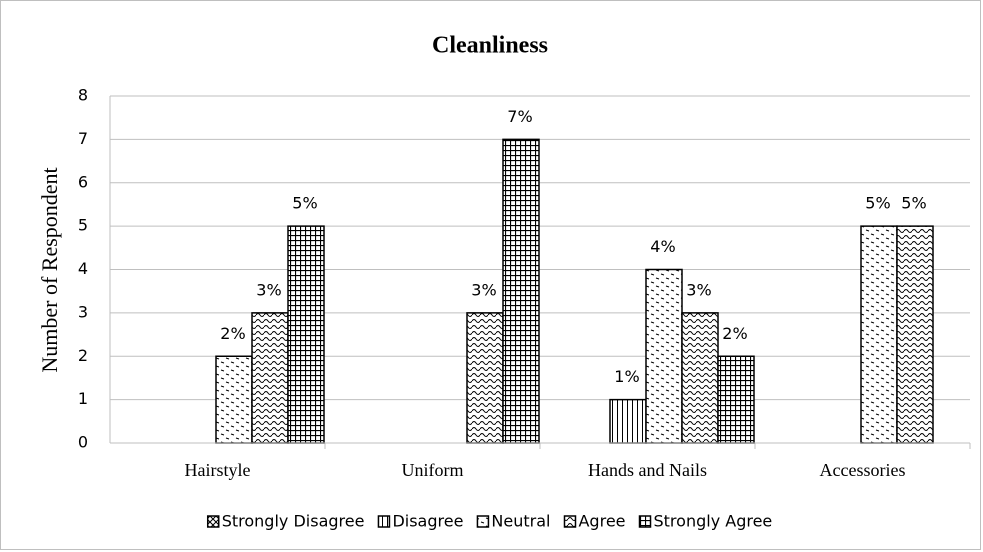  What do you see at coordinates (433, 470) in the screenshot?
I see `x-tick-label: Uniform` at bounding box center [433, 470].